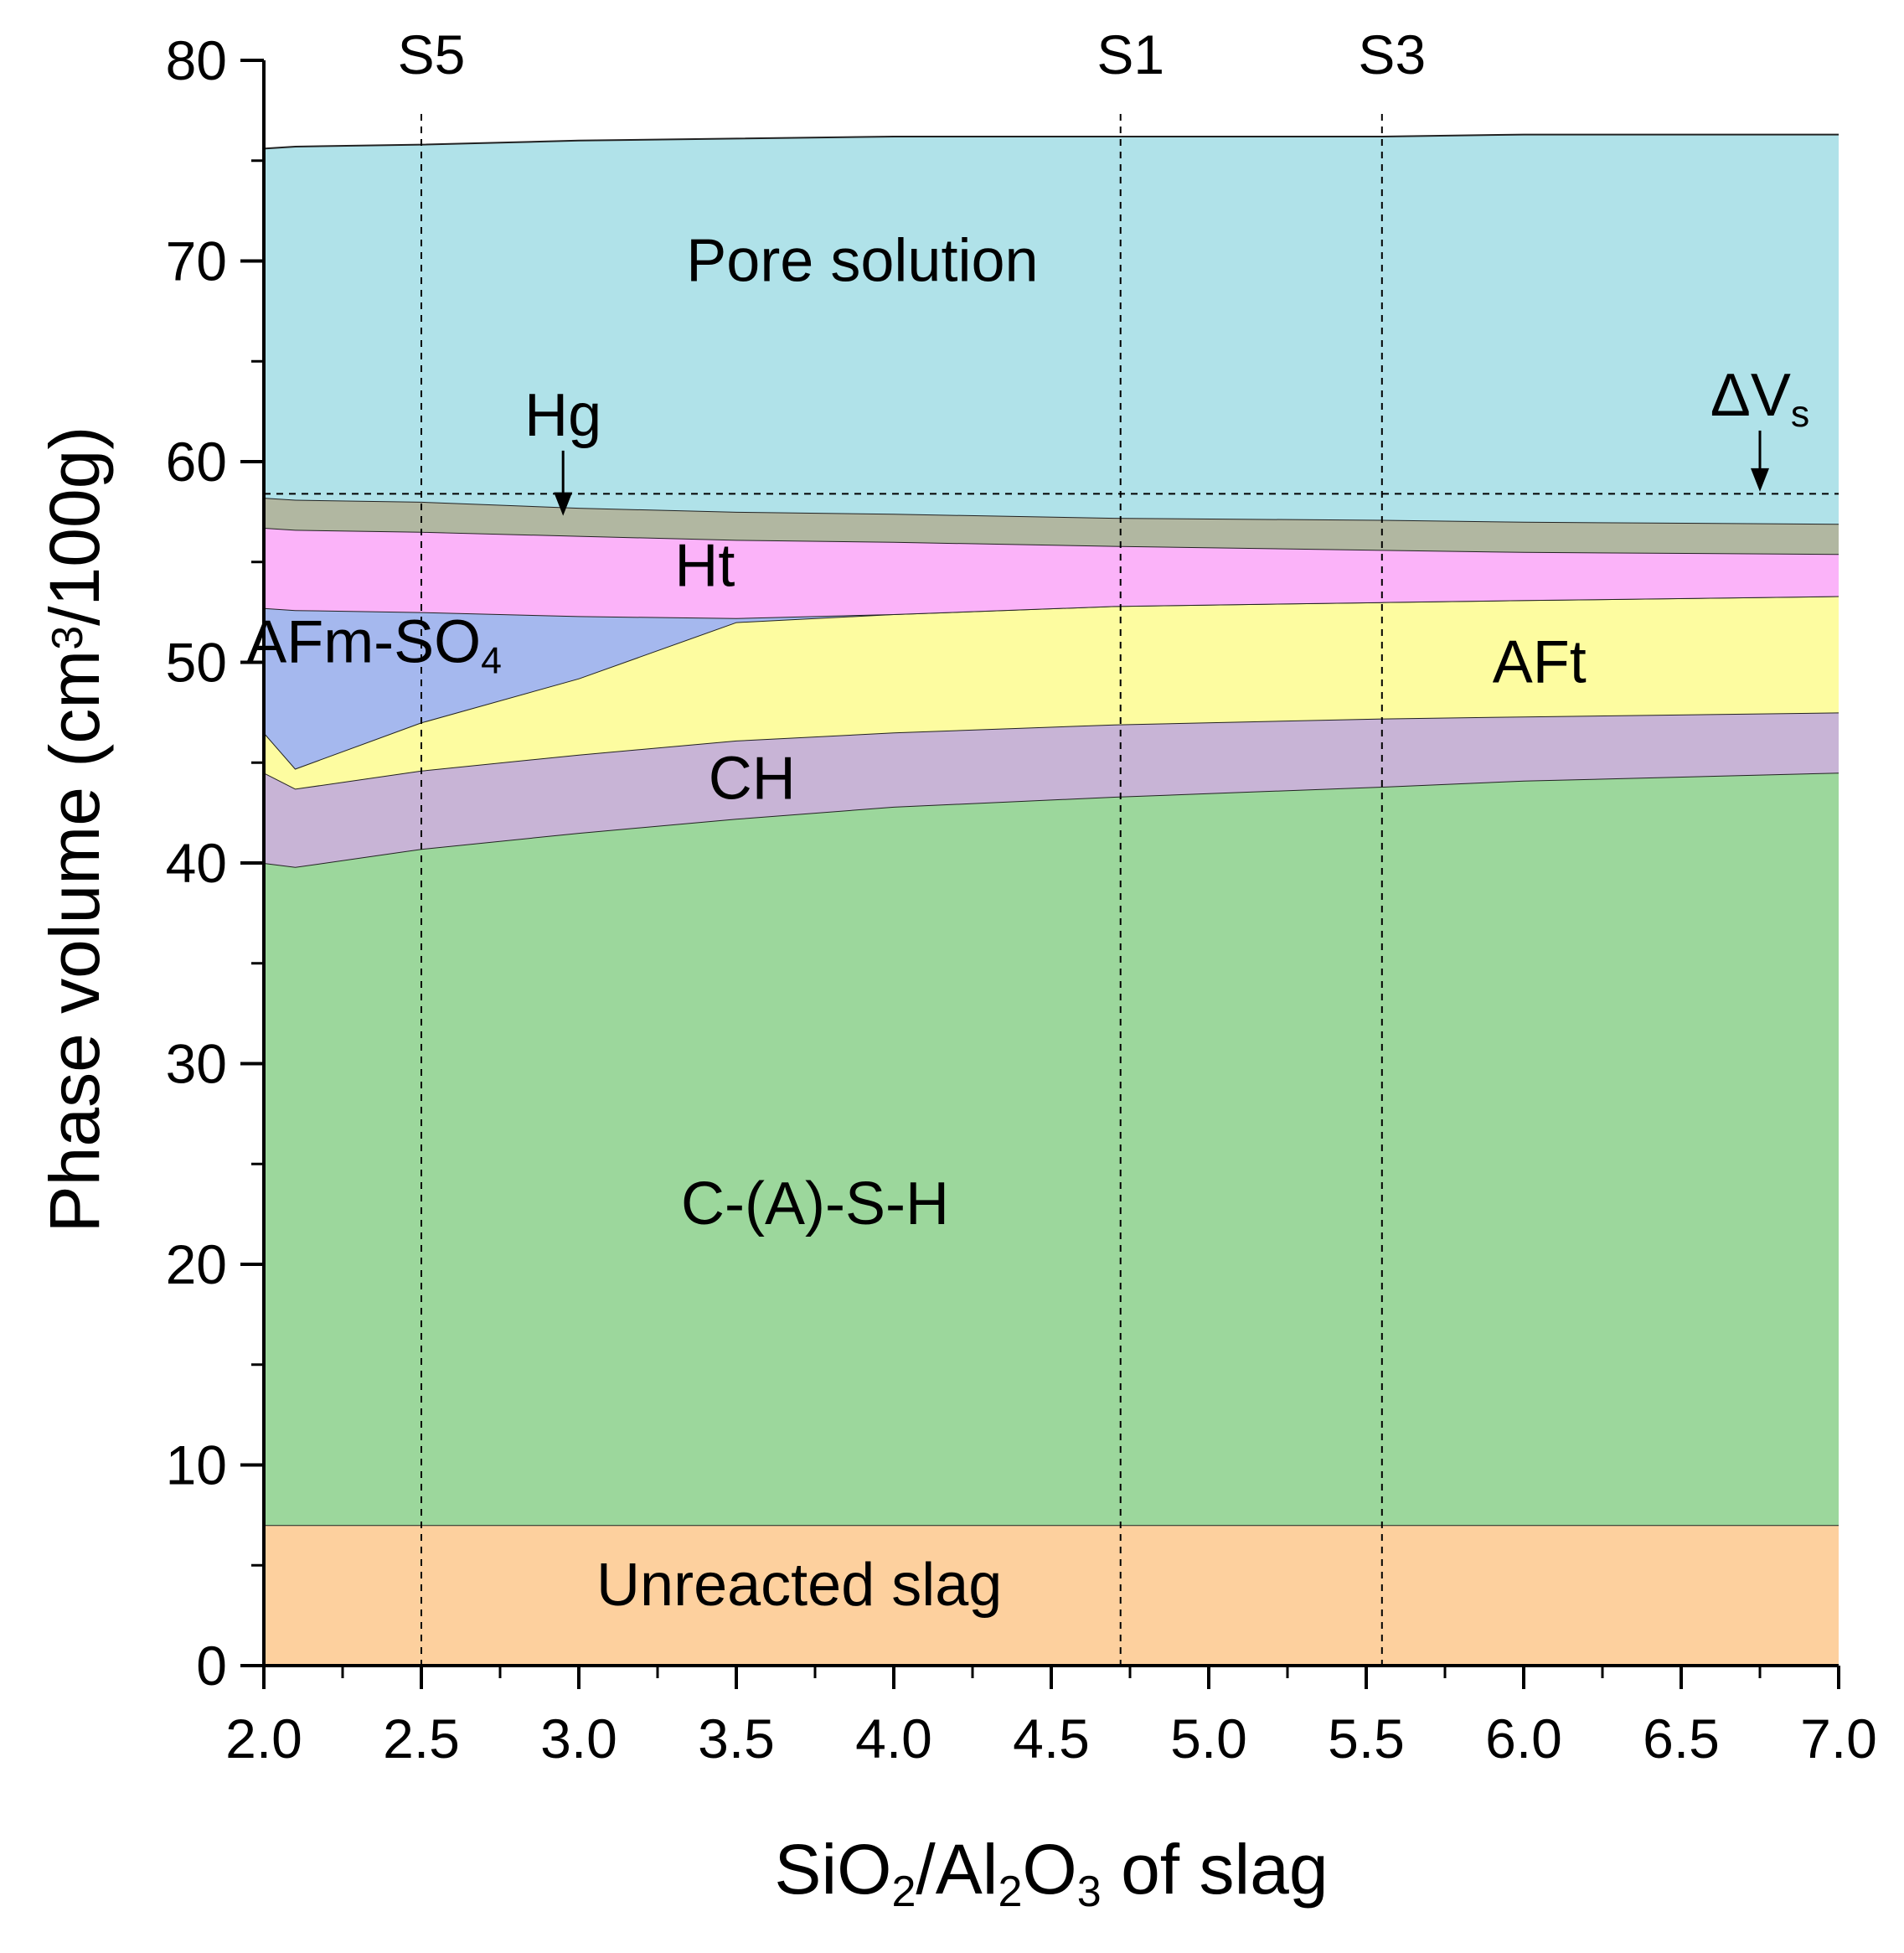 This screenshot has width=1904, height=1953. Describe the element at coordinates (196, 462) in the screenshot. I see `y-tick-label-60: 60` at that location.